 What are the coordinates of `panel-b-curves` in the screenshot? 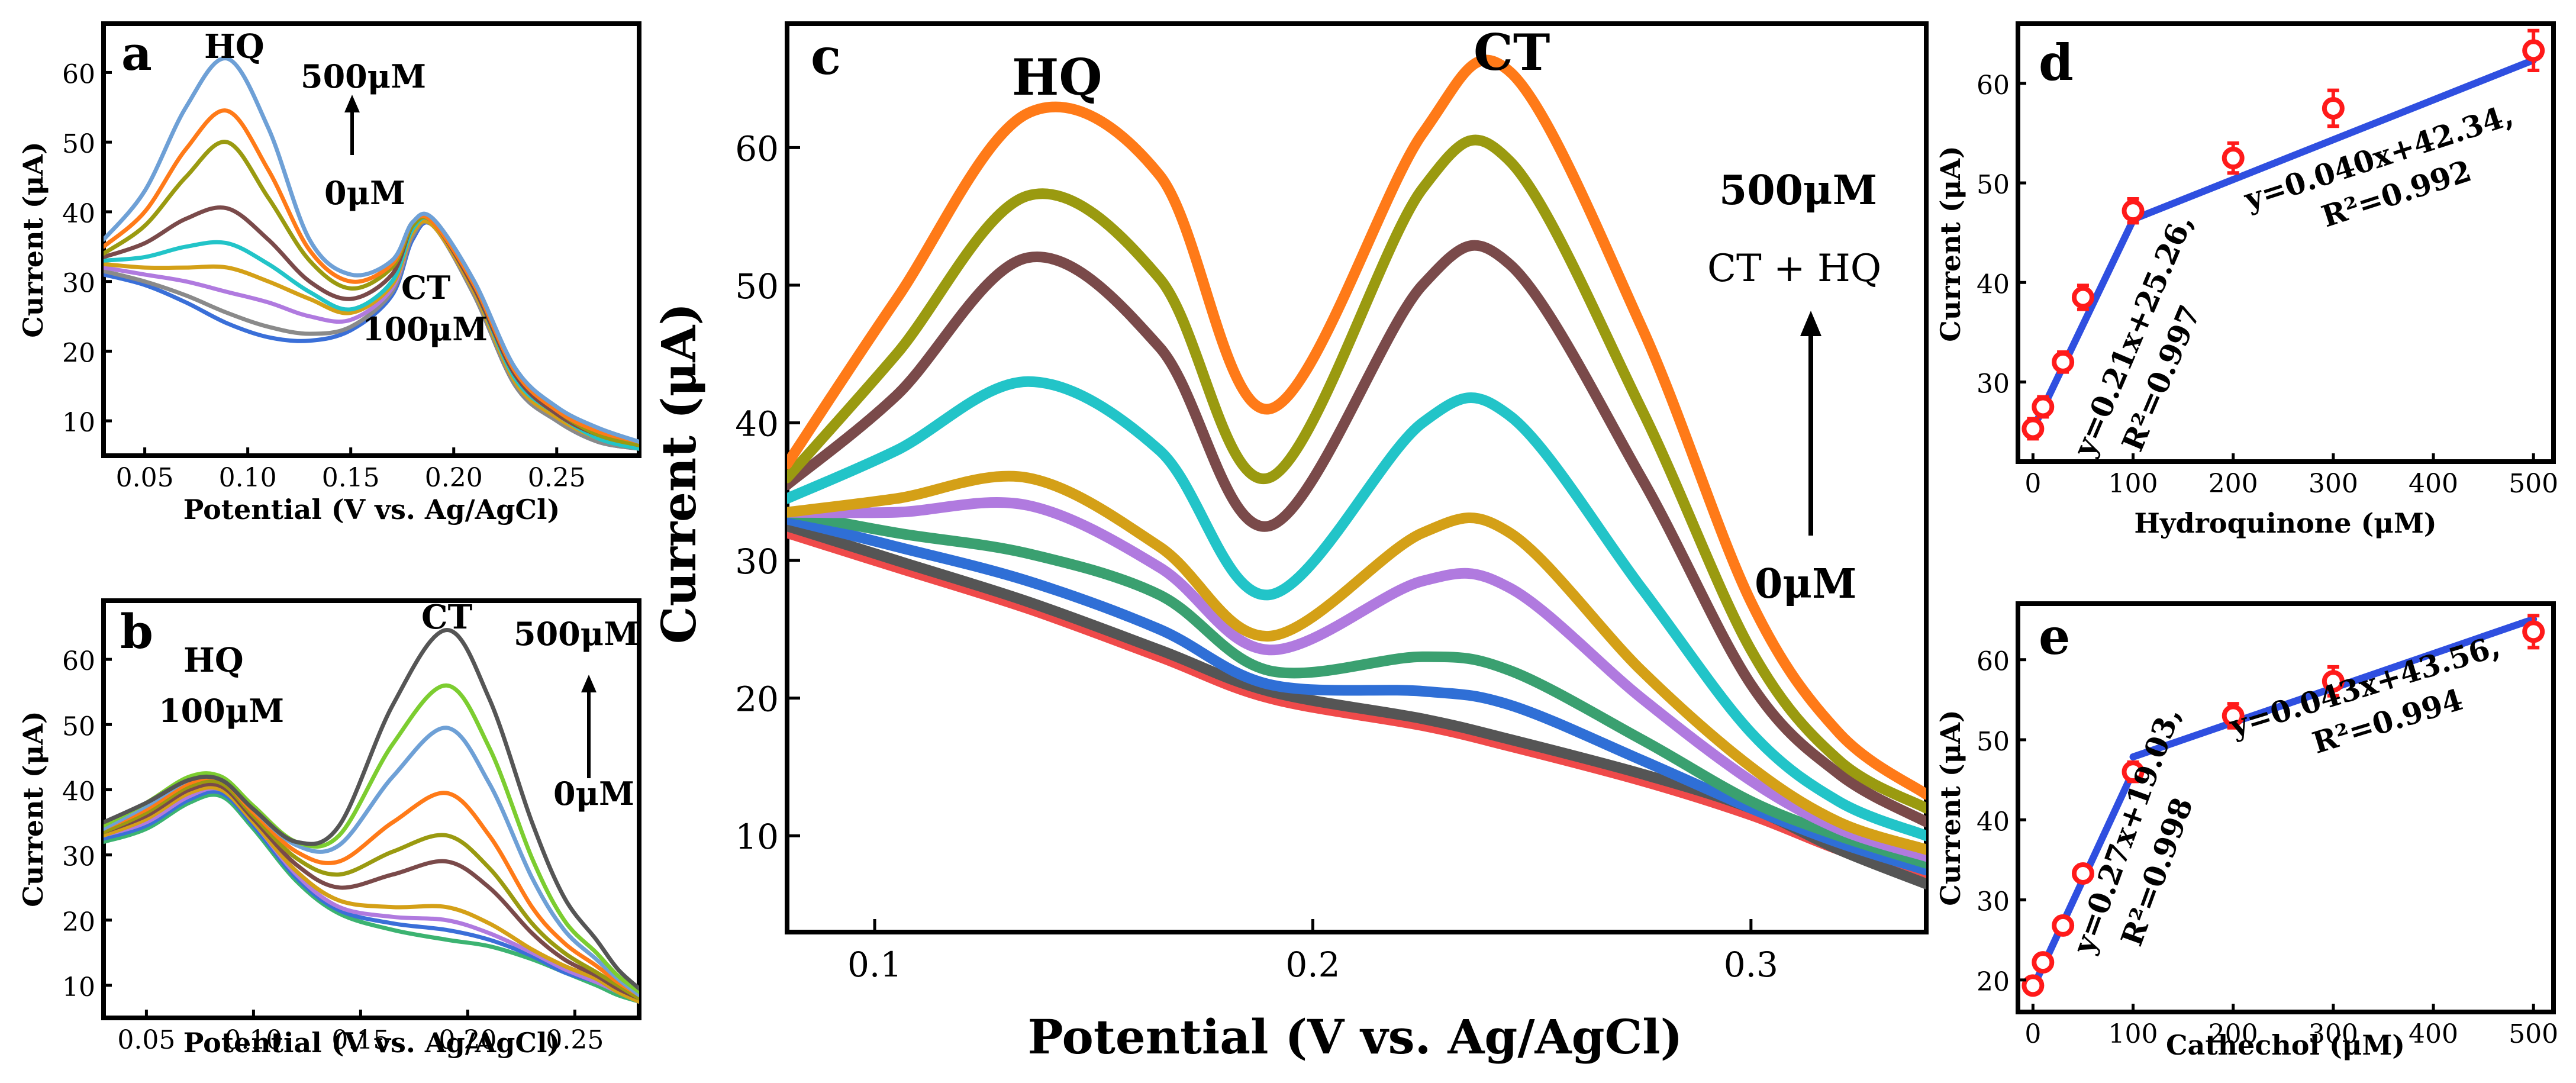 It's located at (371, 816).